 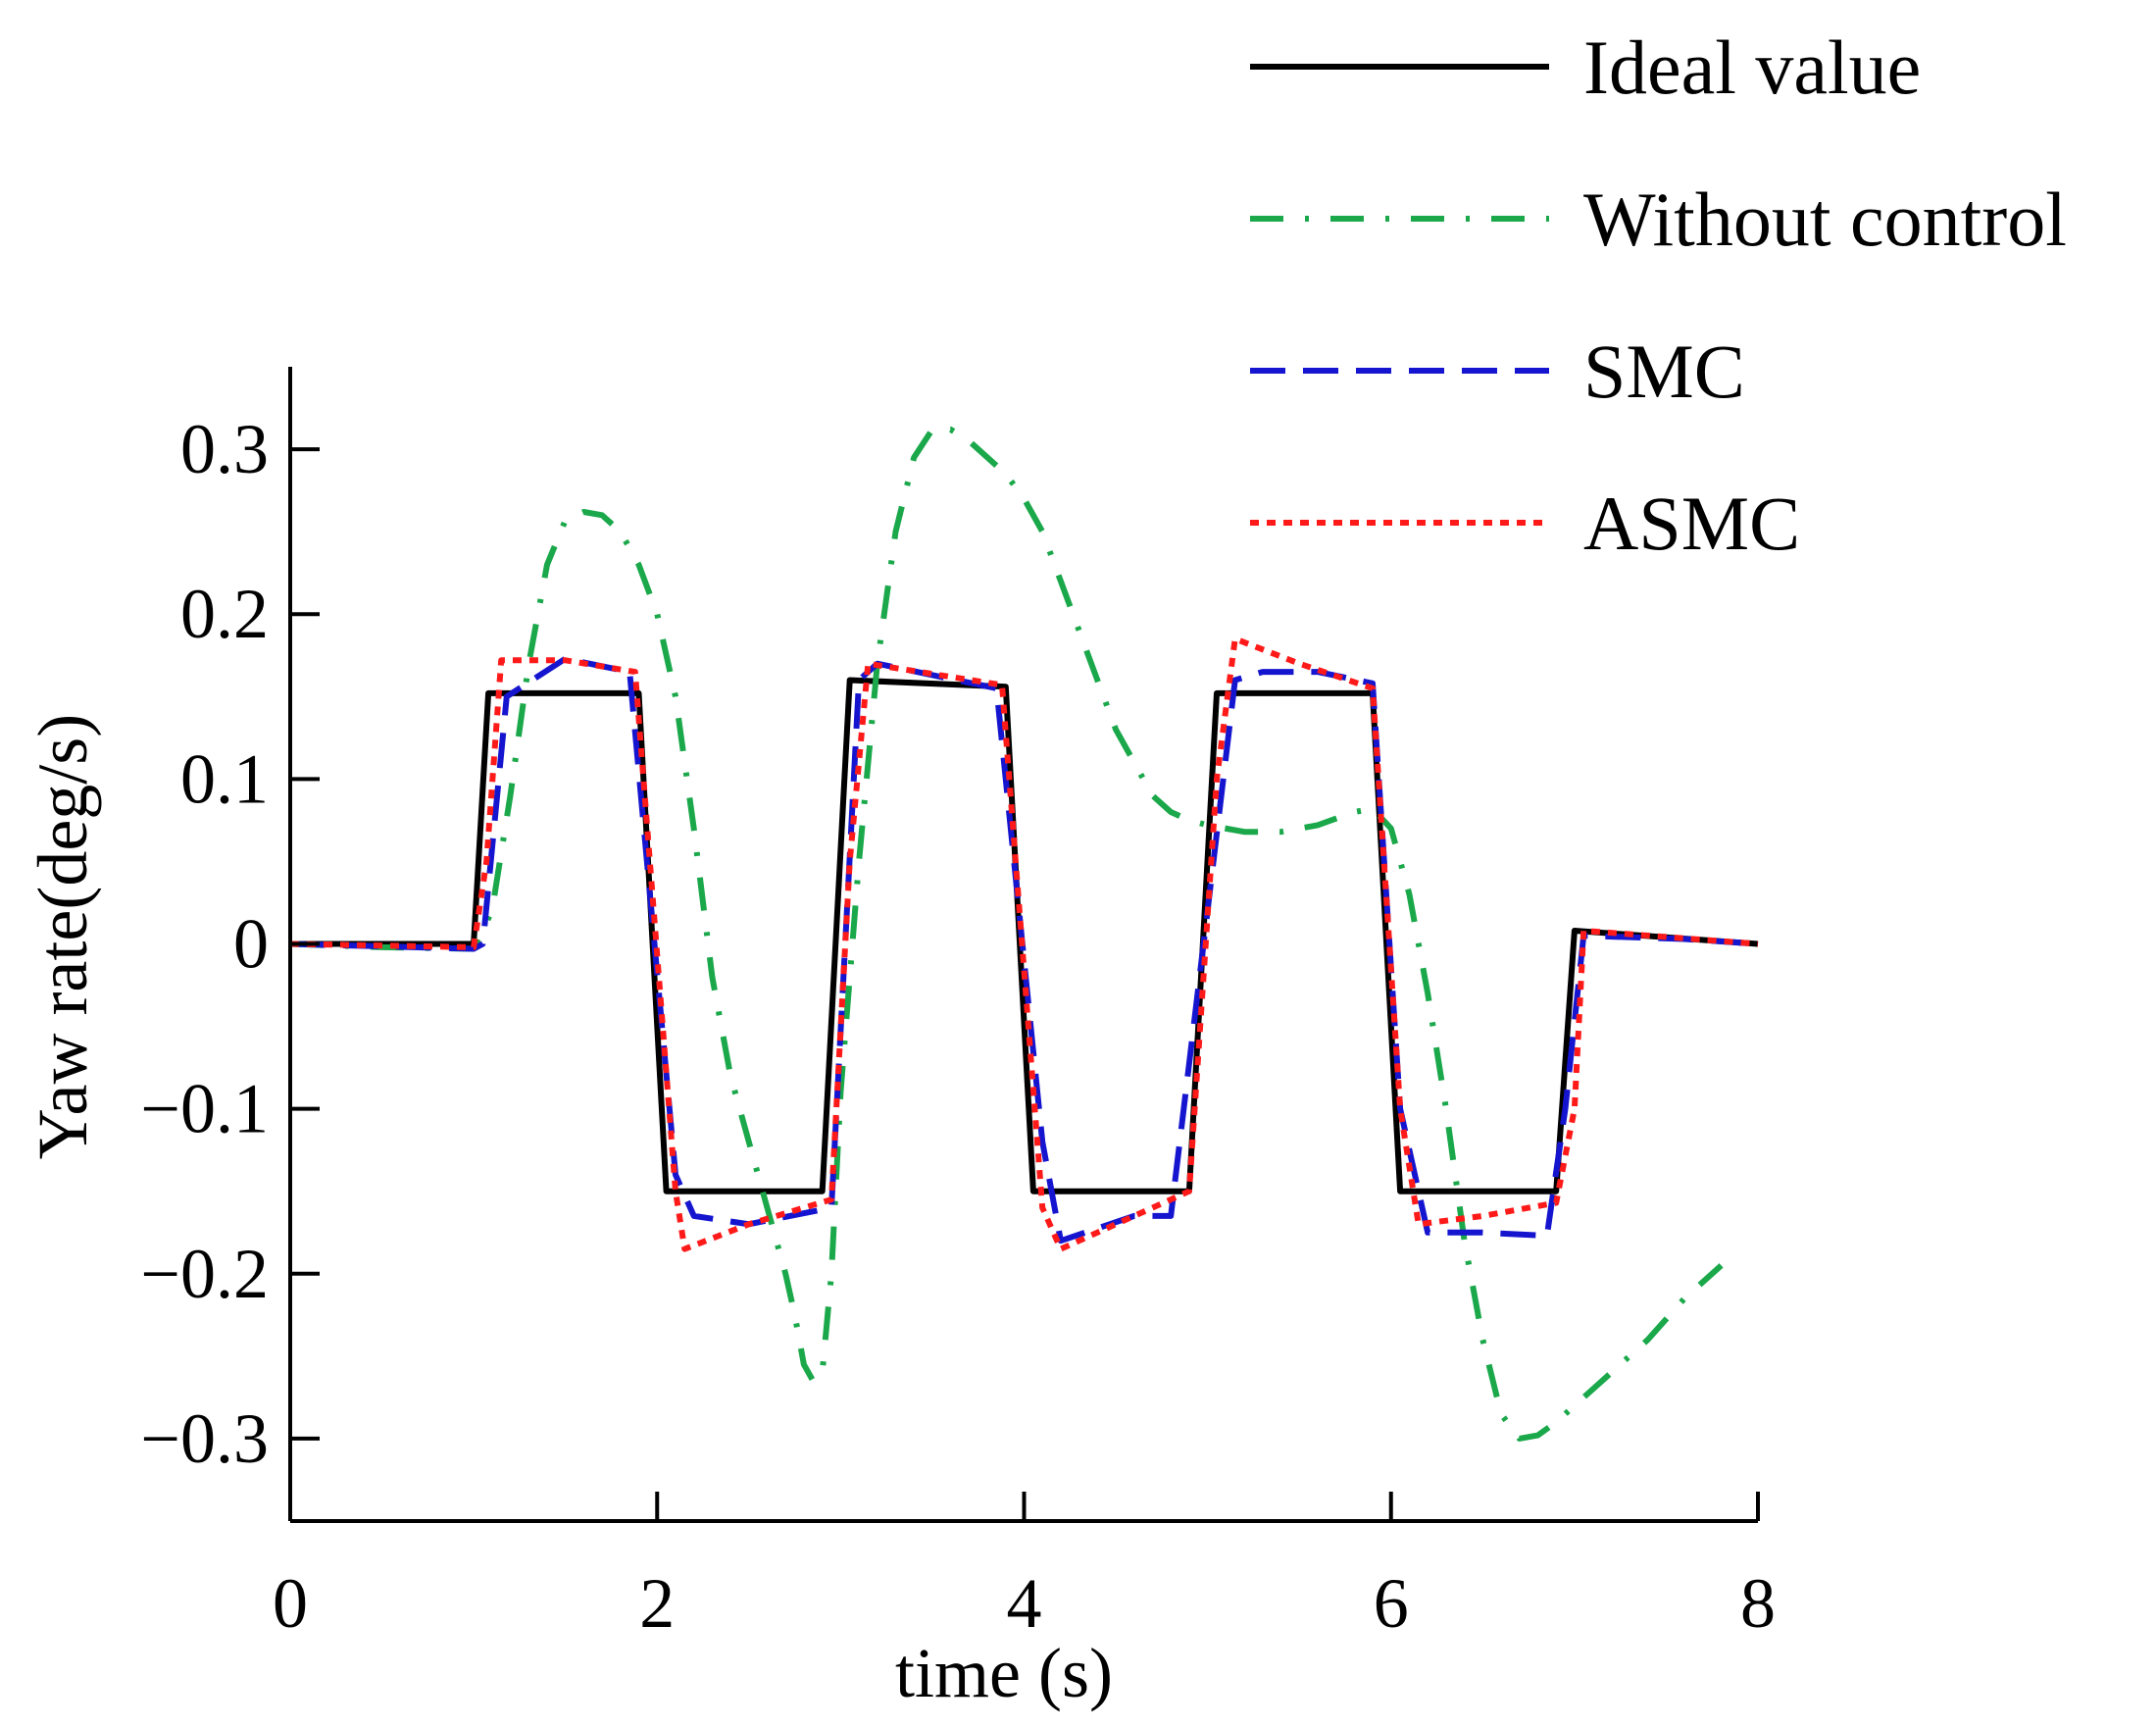 What do you see at coordinates (1758, 1603) in the screenshot?
I see `x-tick-label: 8` at bounding box center [1758, 1603].